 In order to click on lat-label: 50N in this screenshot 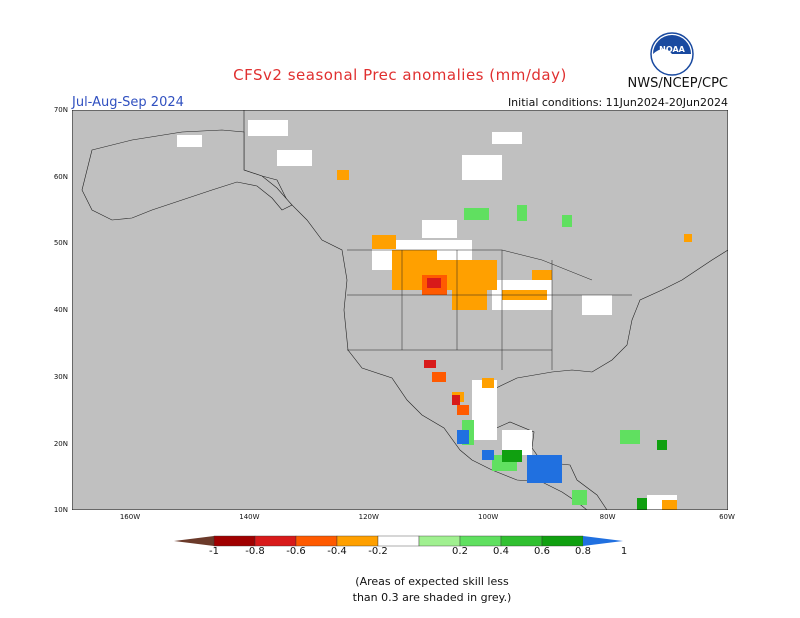, I will do `click(60, 243)`.